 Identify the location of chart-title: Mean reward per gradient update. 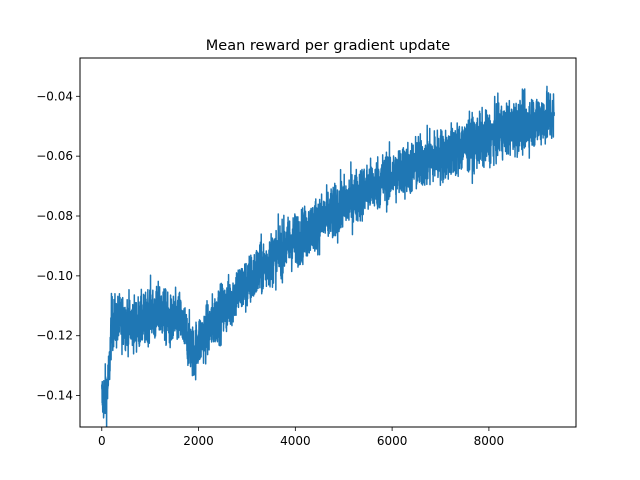
(328, 46).